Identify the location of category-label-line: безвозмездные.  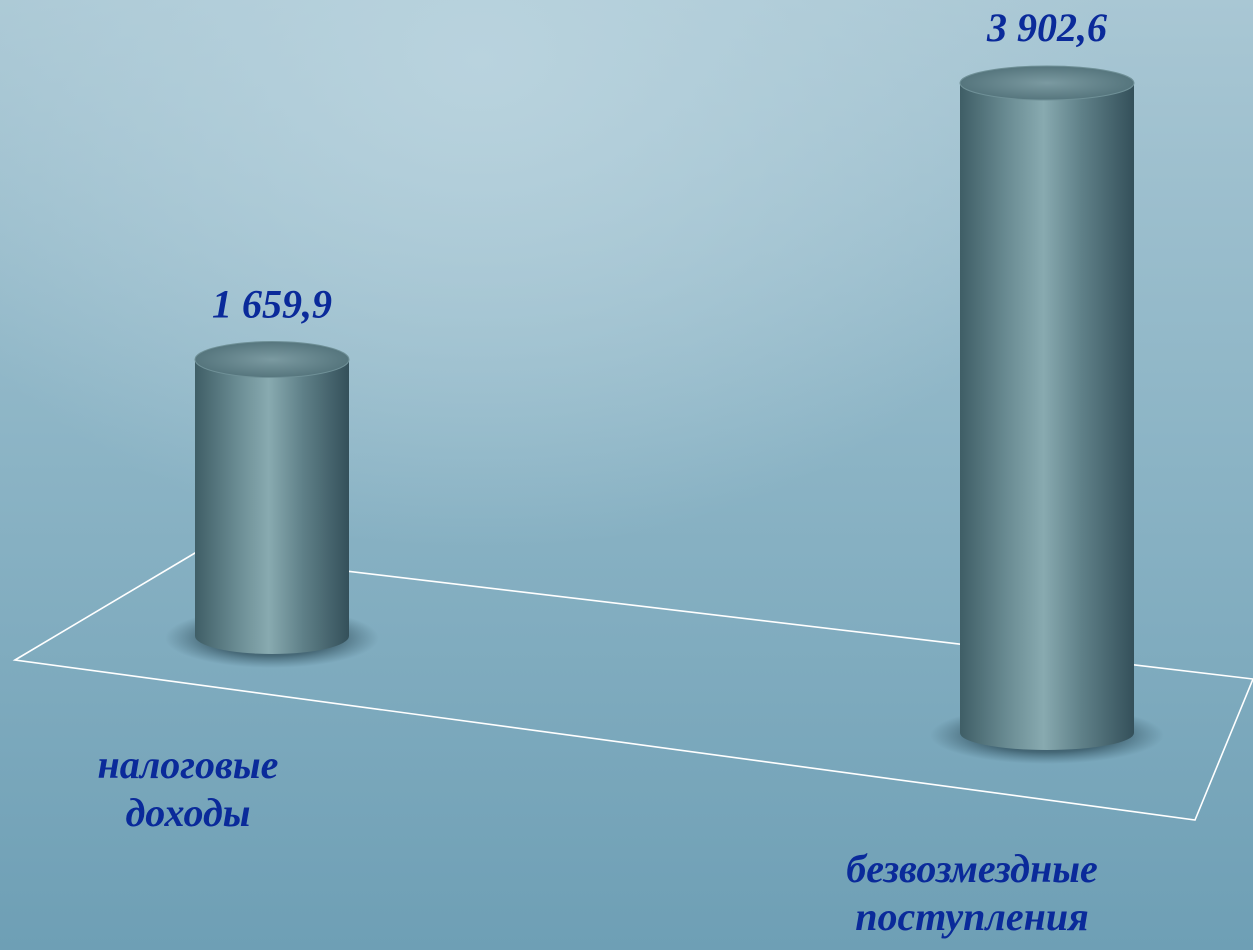
(971, 868).